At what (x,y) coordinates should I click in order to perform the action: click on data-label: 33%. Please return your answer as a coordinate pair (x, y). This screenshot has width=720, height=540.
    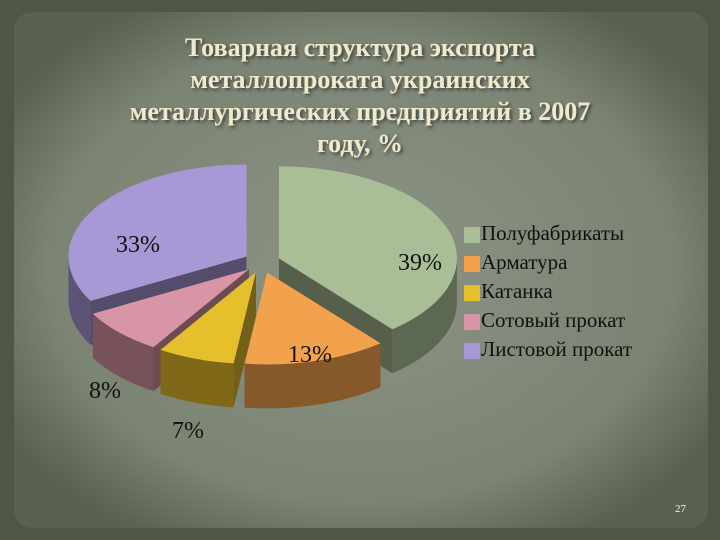
    Looking at the image, I should click on (138, 245).